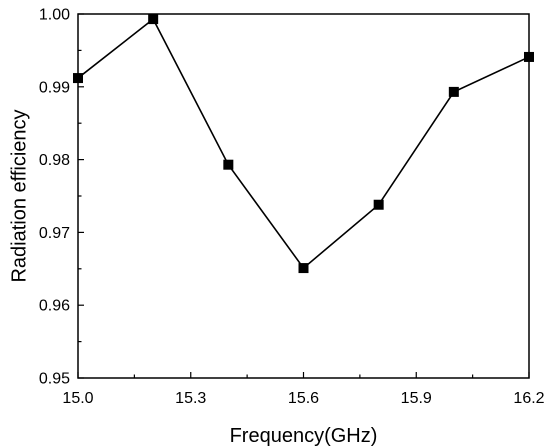 This screenshot has height=448, width=550. I want to click on y-tick-label: 0.96, so click(54, 306).